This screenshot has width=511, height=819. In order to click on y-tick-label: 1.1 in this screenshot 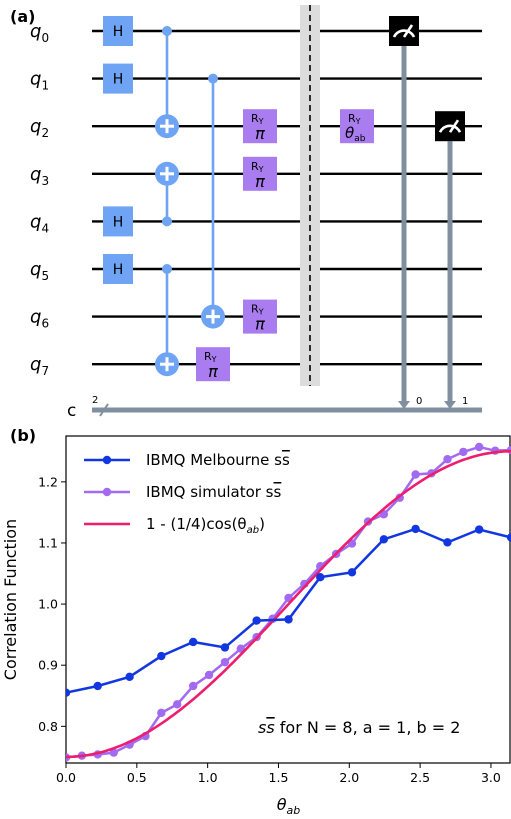, I will do `click(48, 542)`.